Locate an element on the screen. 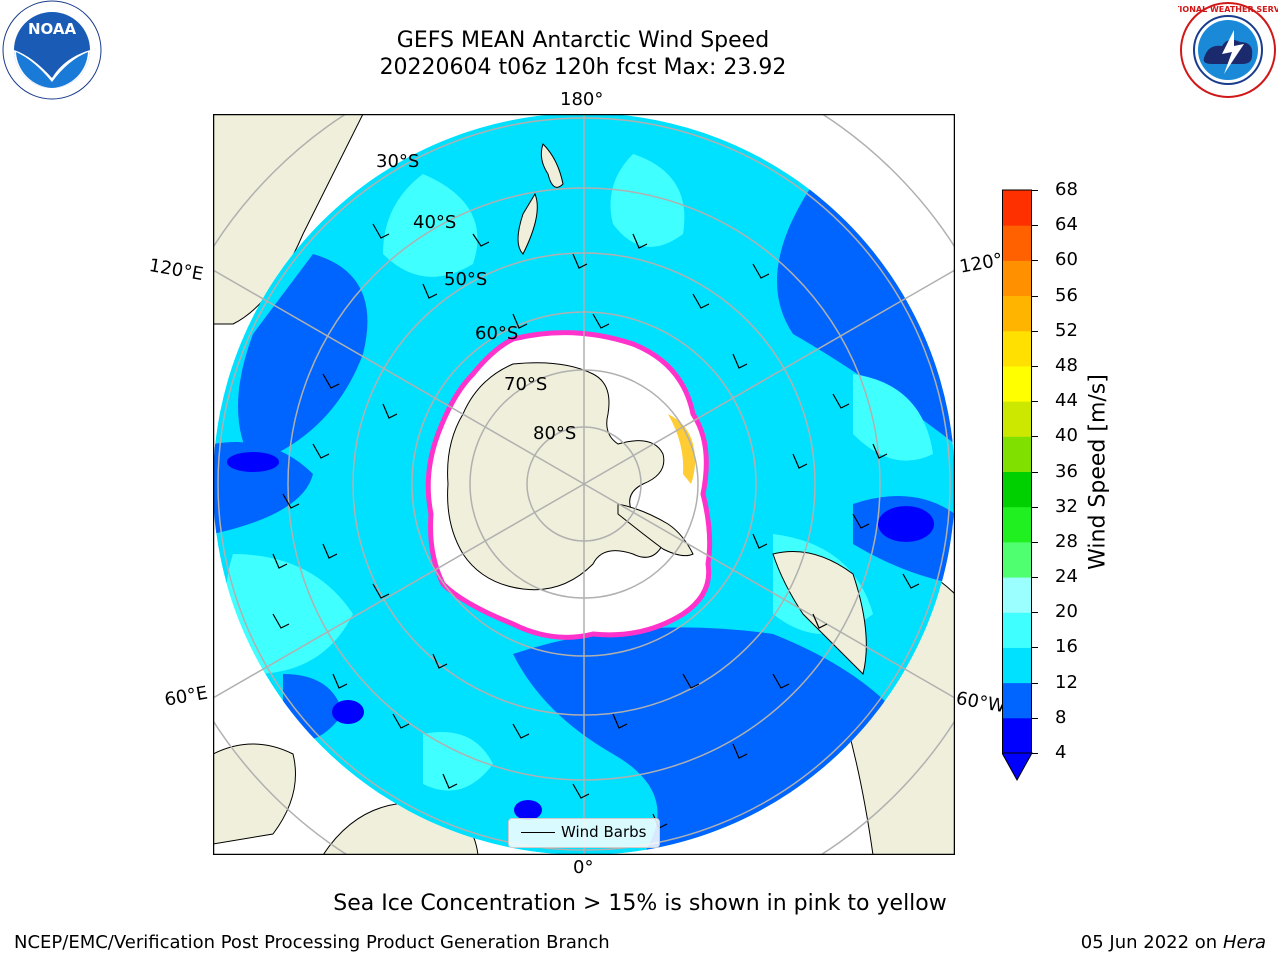  colorbar-tick-label: 32 is located at coordinates (1066, 506).